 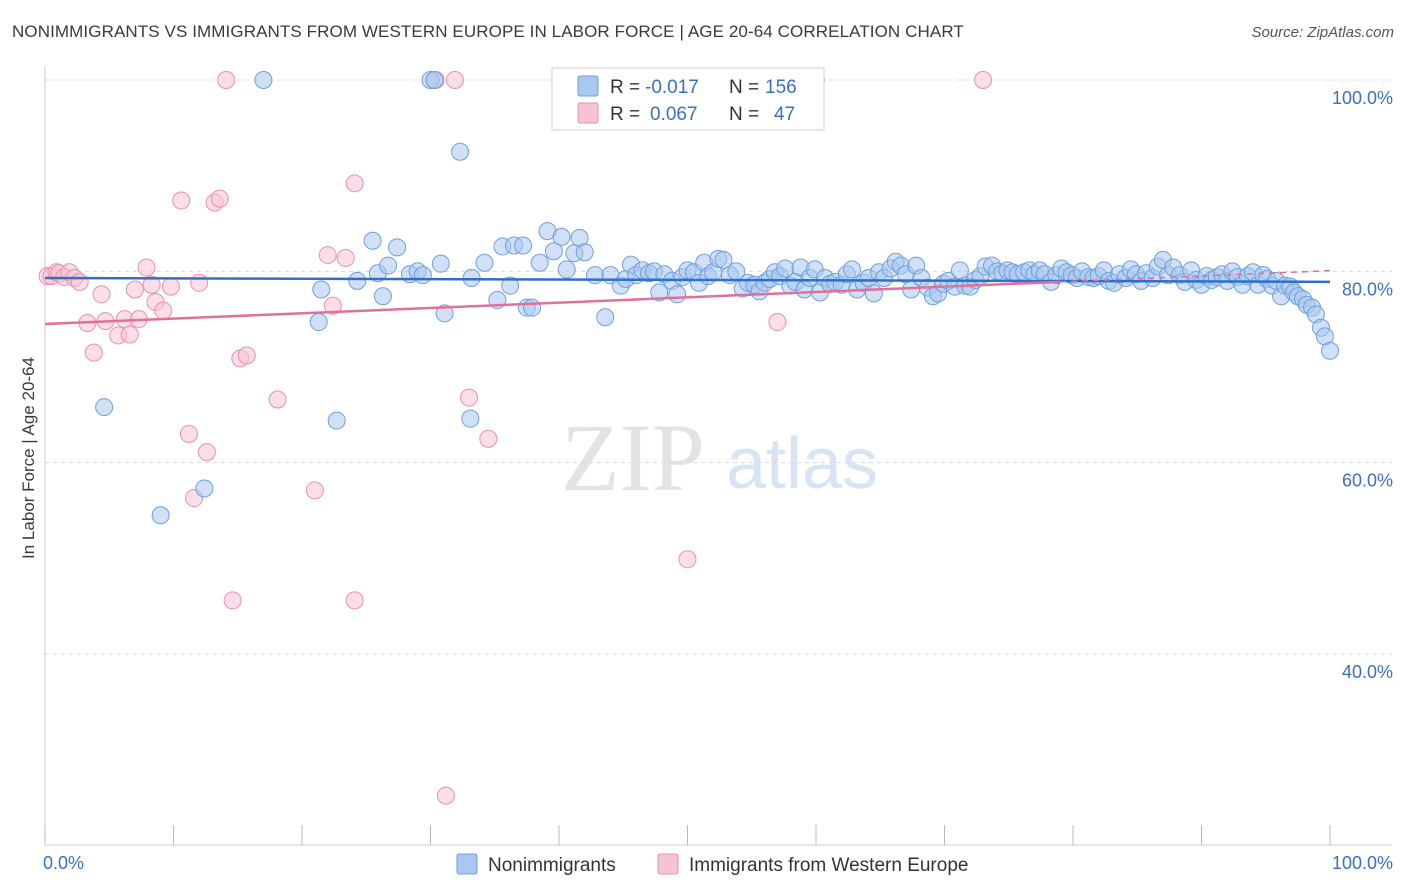 What do you see at coordinates (588, 113) in the screenshot?
I see `legend-swatch-pink` at bounding box center [588, 113].